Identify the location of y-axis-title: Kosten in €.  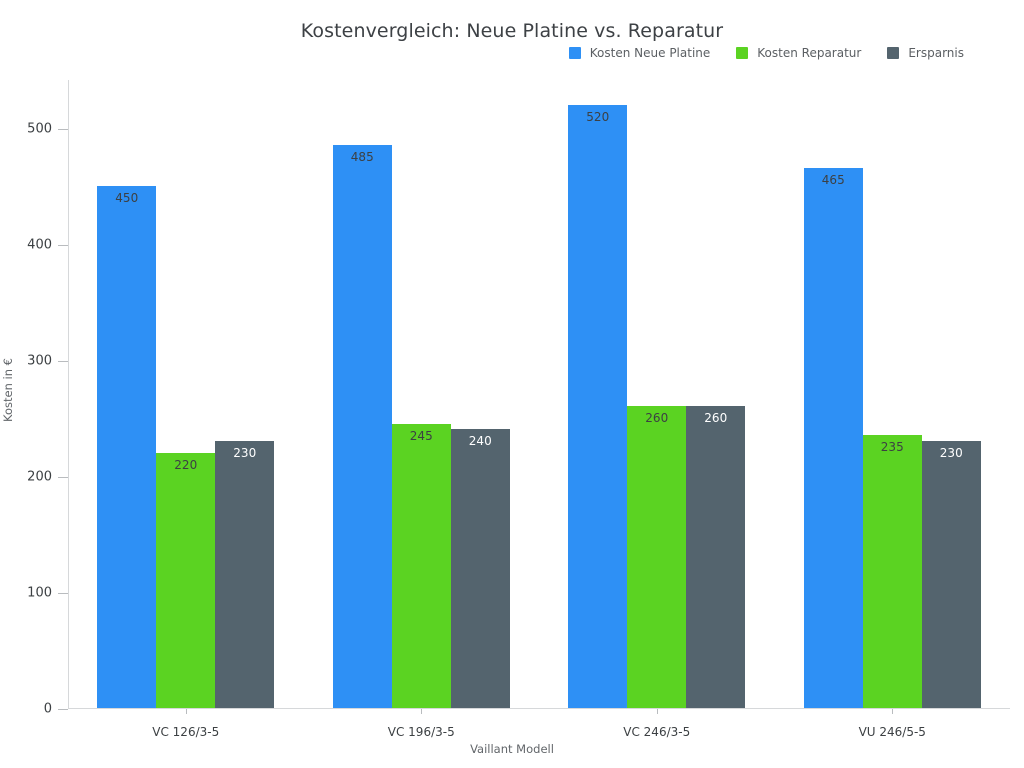
(8, 390).